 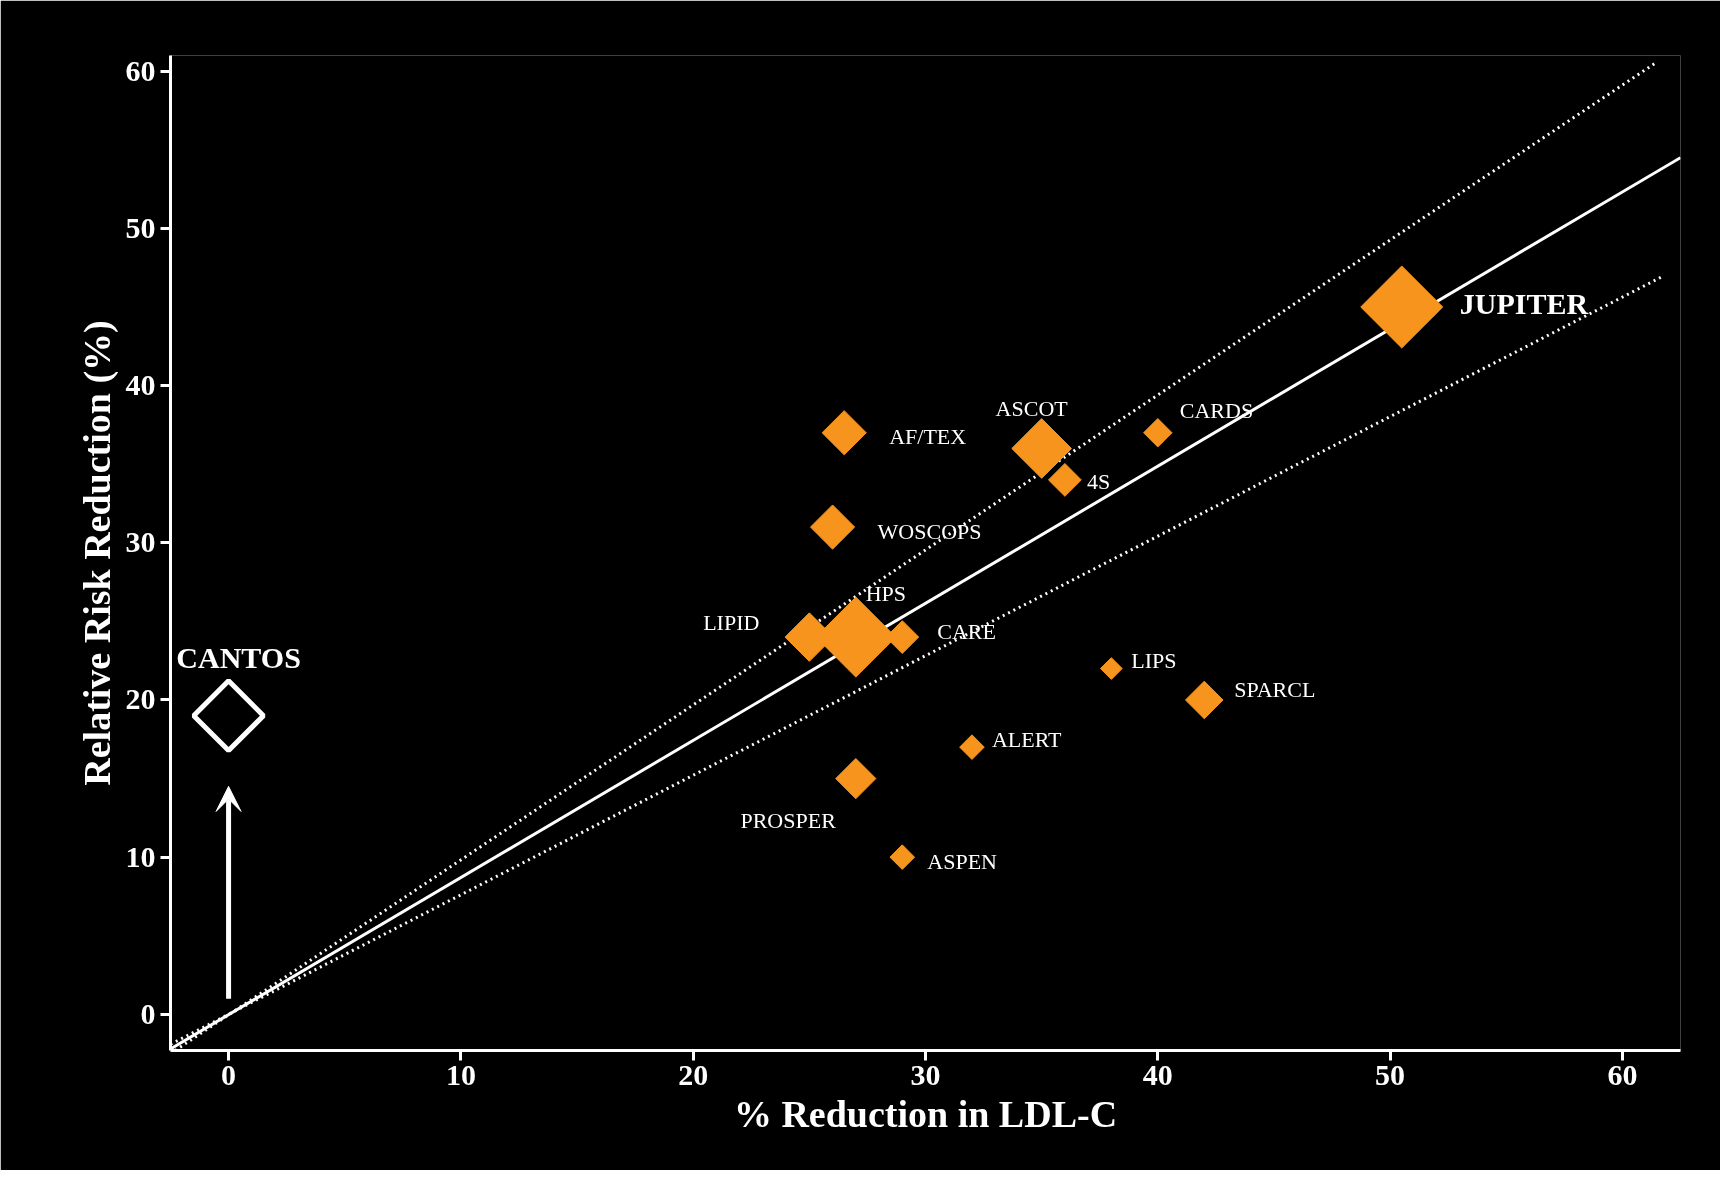 I want to click on y-tick-label: 30, so click(x=140, y=542).